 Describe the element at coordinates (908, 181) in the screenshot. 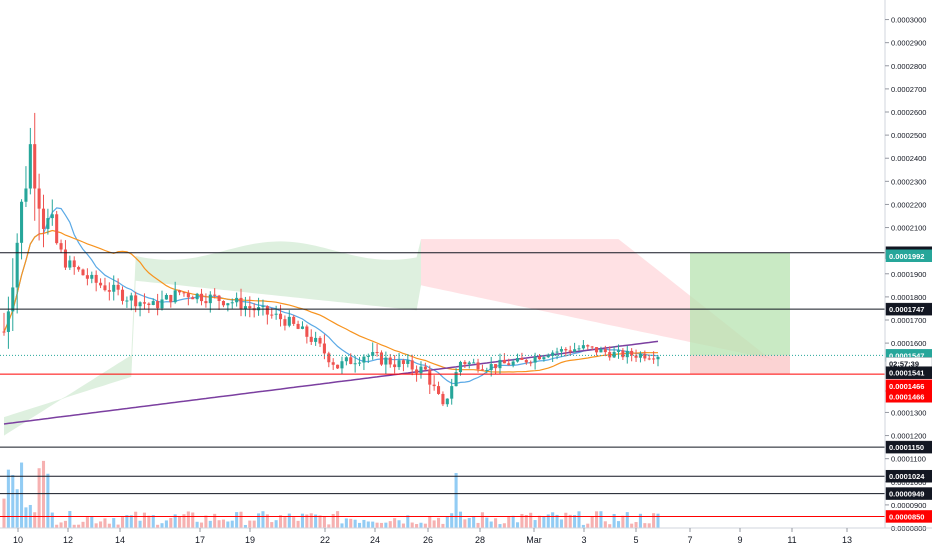

I see `y-tick-label: 0.0002300` at that location.